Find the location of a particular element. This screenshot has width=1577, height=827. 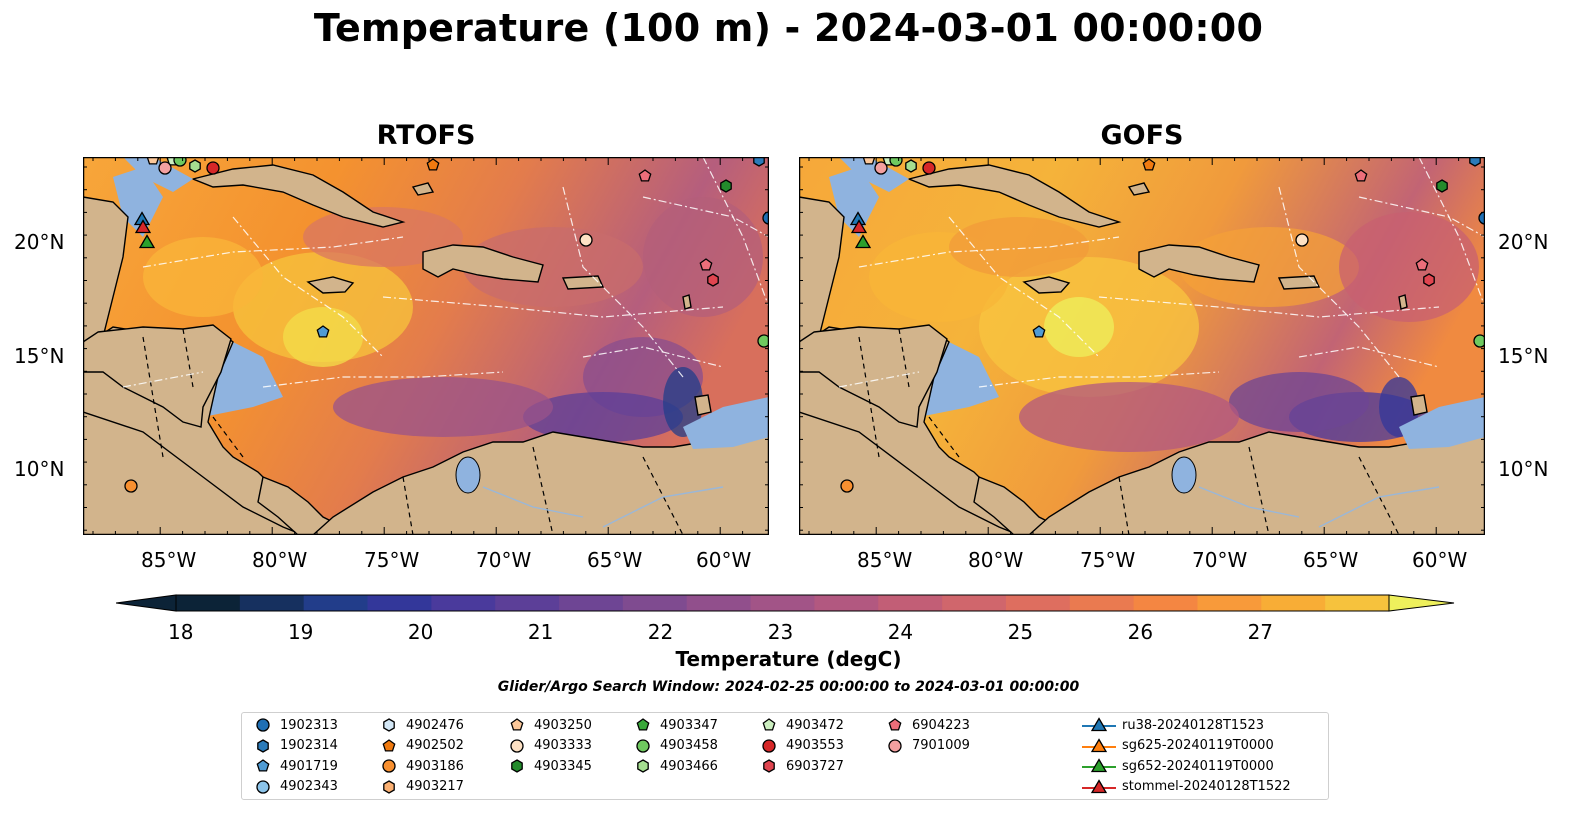

legend-item: 7901009 is located at coordinates (928, 746).